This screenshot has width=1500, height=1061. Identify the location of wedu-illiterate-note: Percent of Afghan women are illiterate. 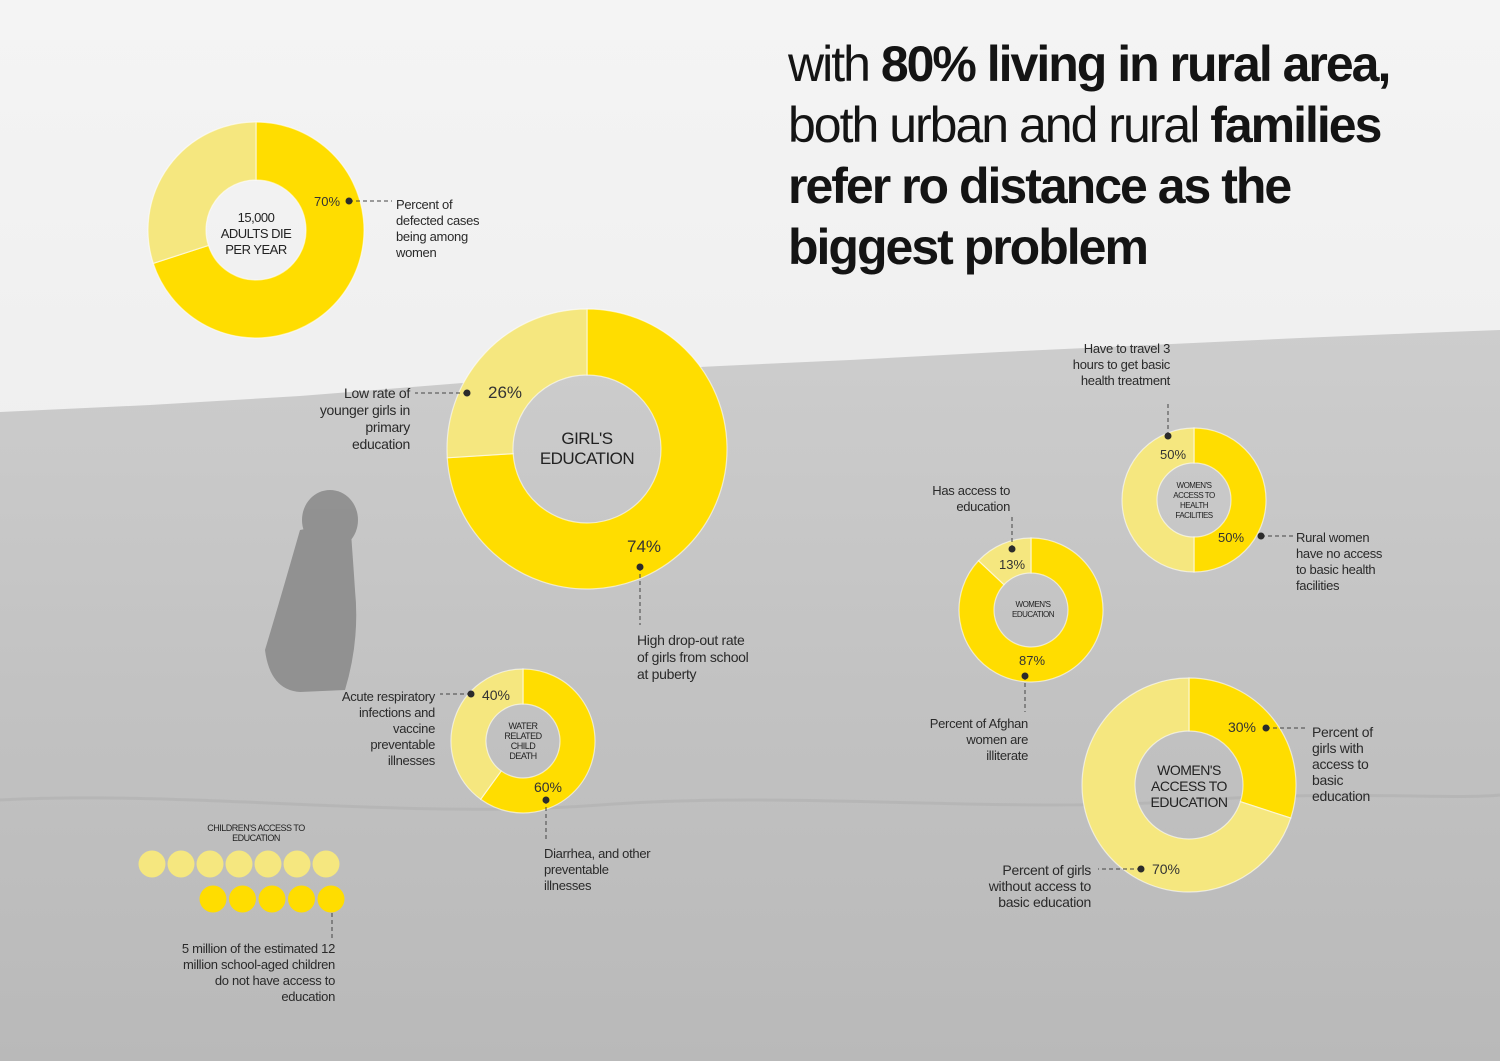
(979, 739).